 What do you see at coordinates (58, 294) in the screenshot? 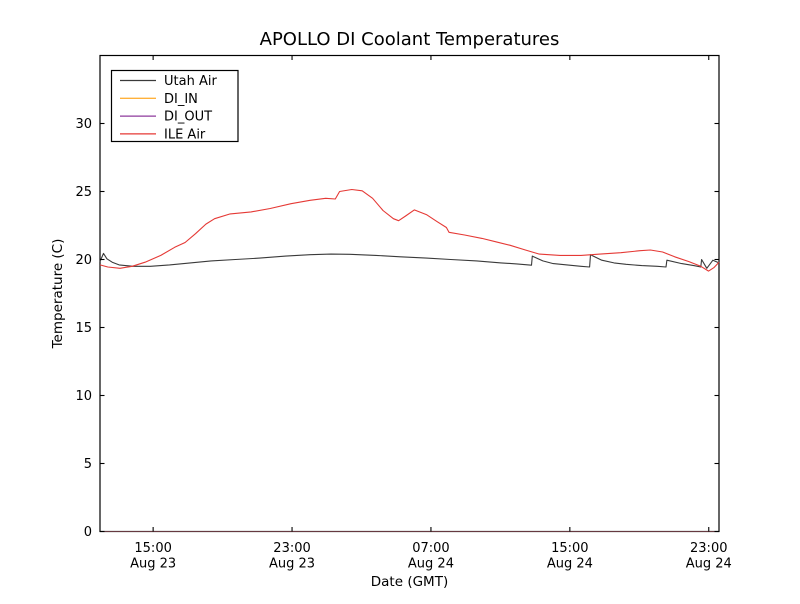
I see `y-axis-label: Temperature (C)` at bounding box center [58, 294].